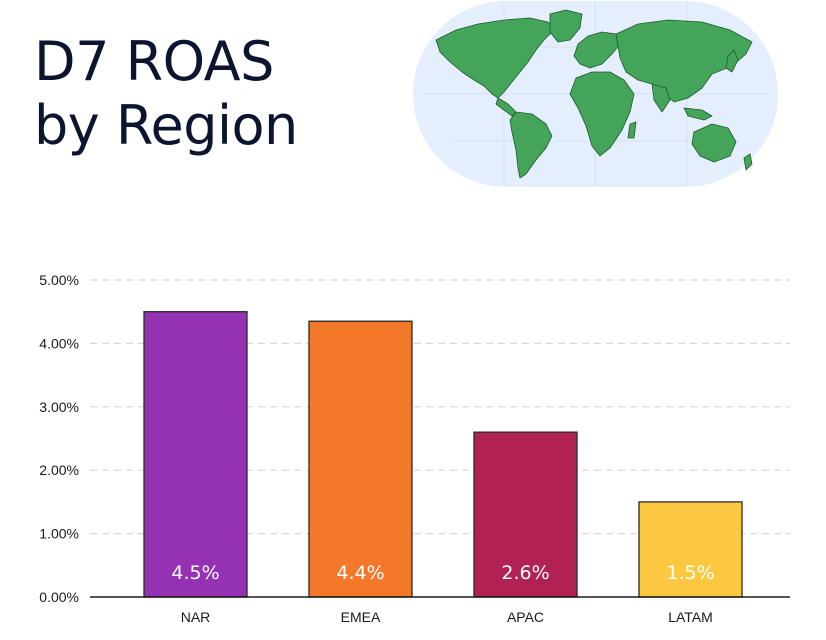  What do you see at coordinates (59, 438) in the screenshot?
I see `y-axis: 0.00% 1.00% 2.00% 3.00% 4.00% 5.00%` at bounding box center [59, 438].